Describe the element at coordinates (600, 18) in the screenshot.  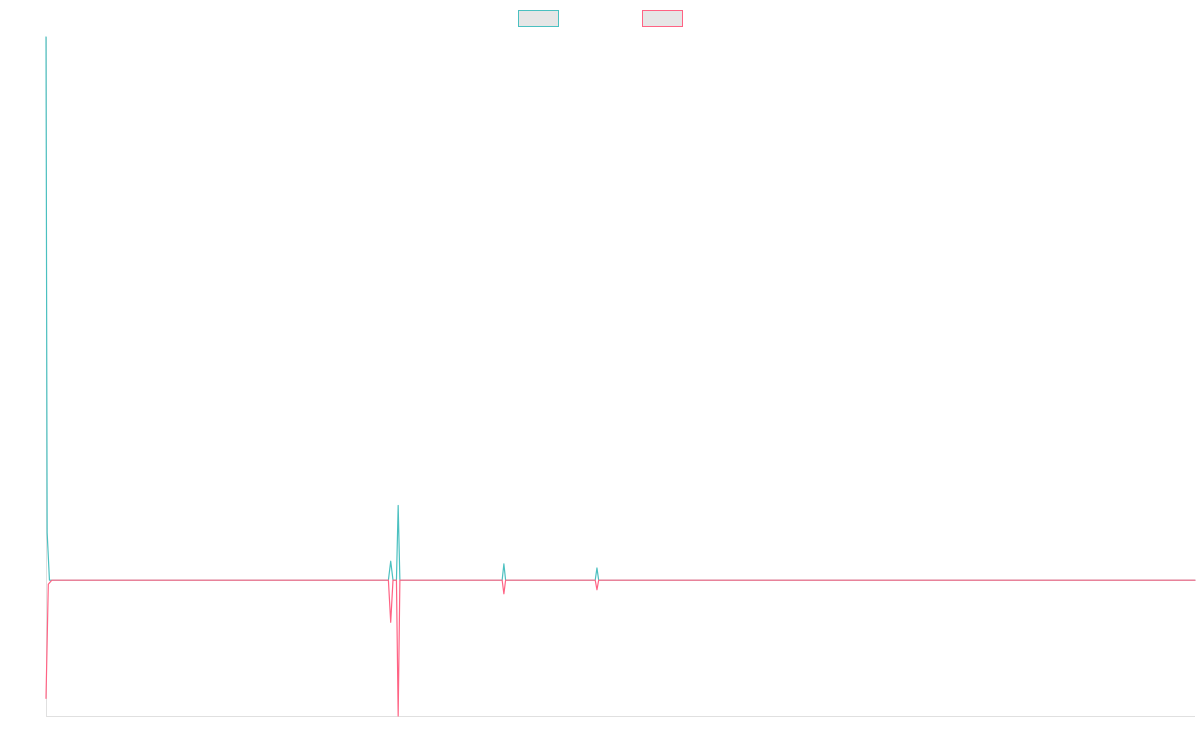
I see `legend` at that location.